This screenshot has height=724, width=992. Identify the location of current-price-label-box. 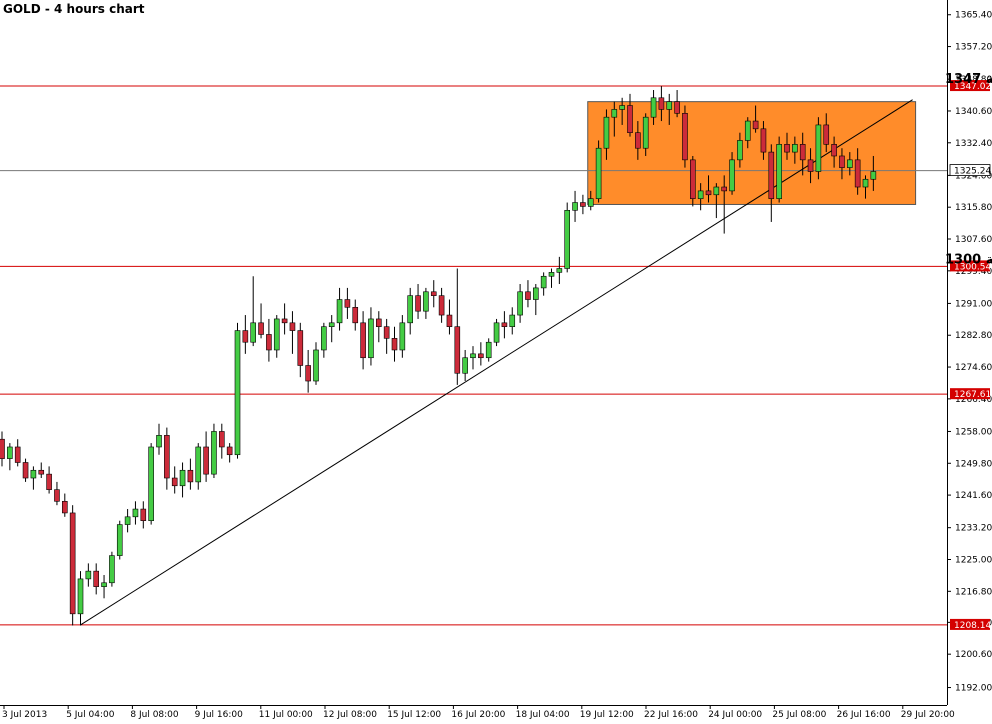
(970, 170).